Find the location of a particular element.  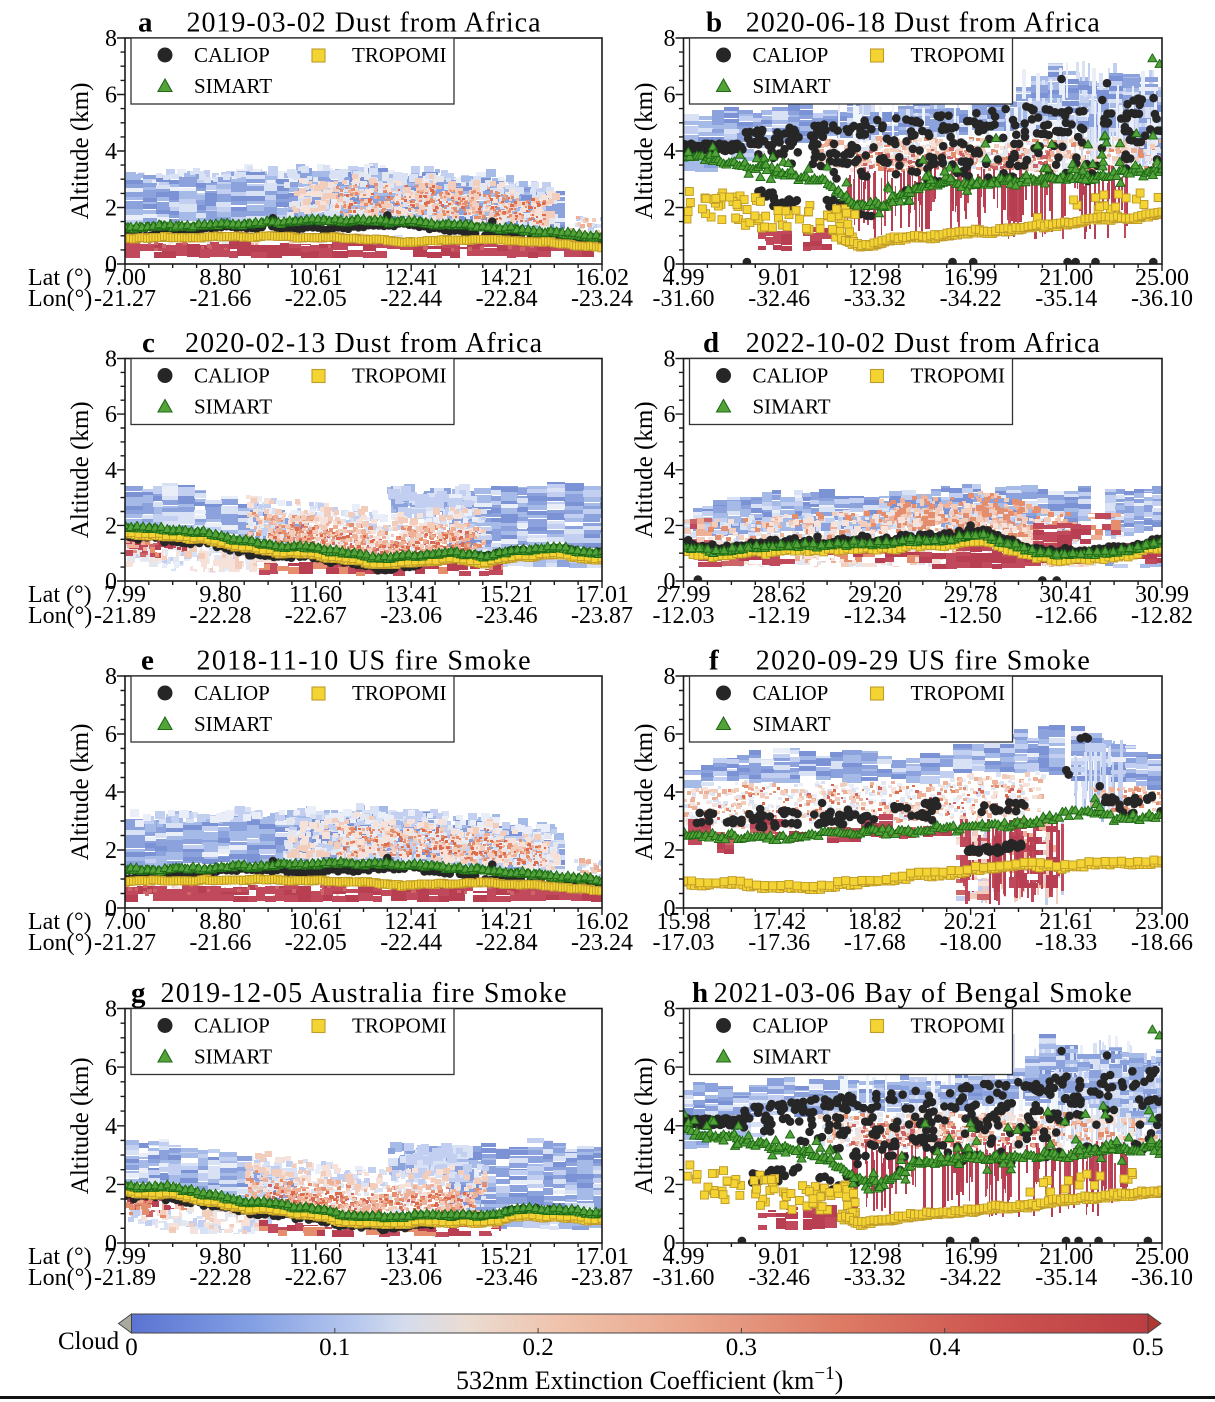

svg-text: 4.99 is located at coordinates (684, 278).